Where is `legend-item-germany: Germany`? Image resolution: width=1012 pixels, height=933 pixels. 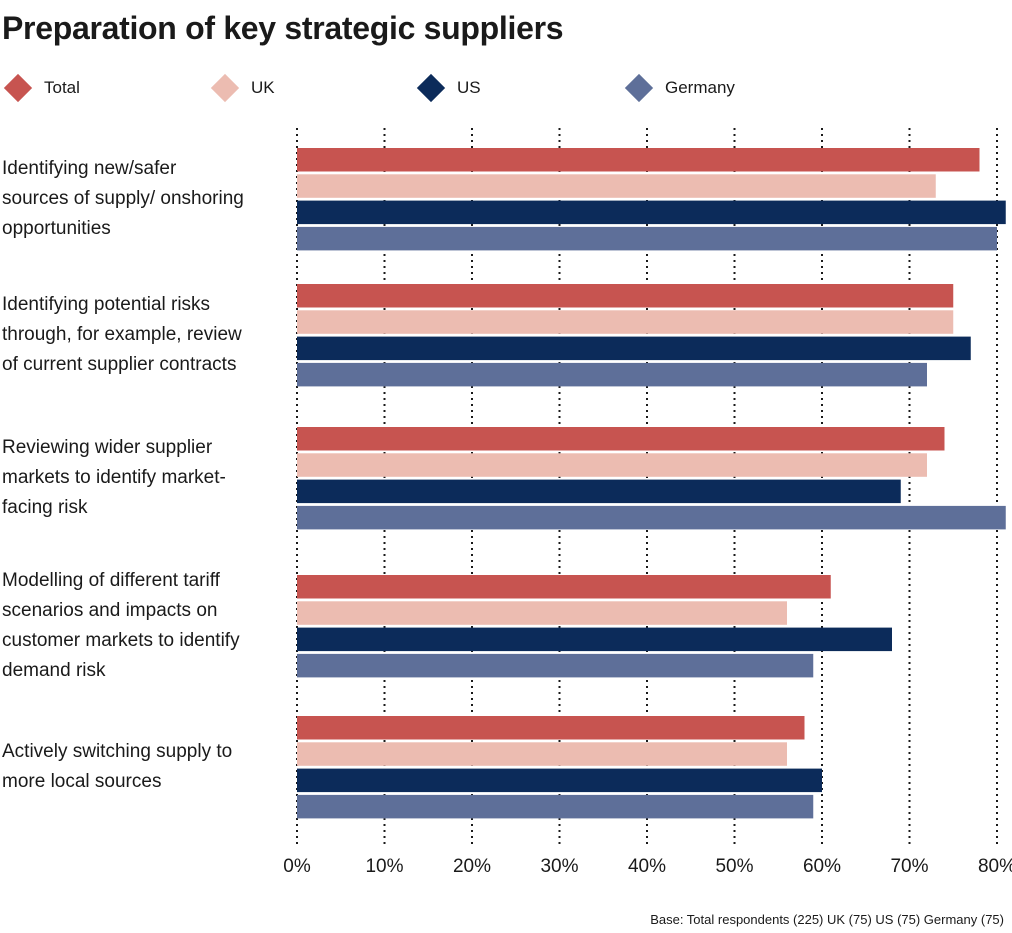 legend-item-germany: Germany is located at coordinates (678, 88).